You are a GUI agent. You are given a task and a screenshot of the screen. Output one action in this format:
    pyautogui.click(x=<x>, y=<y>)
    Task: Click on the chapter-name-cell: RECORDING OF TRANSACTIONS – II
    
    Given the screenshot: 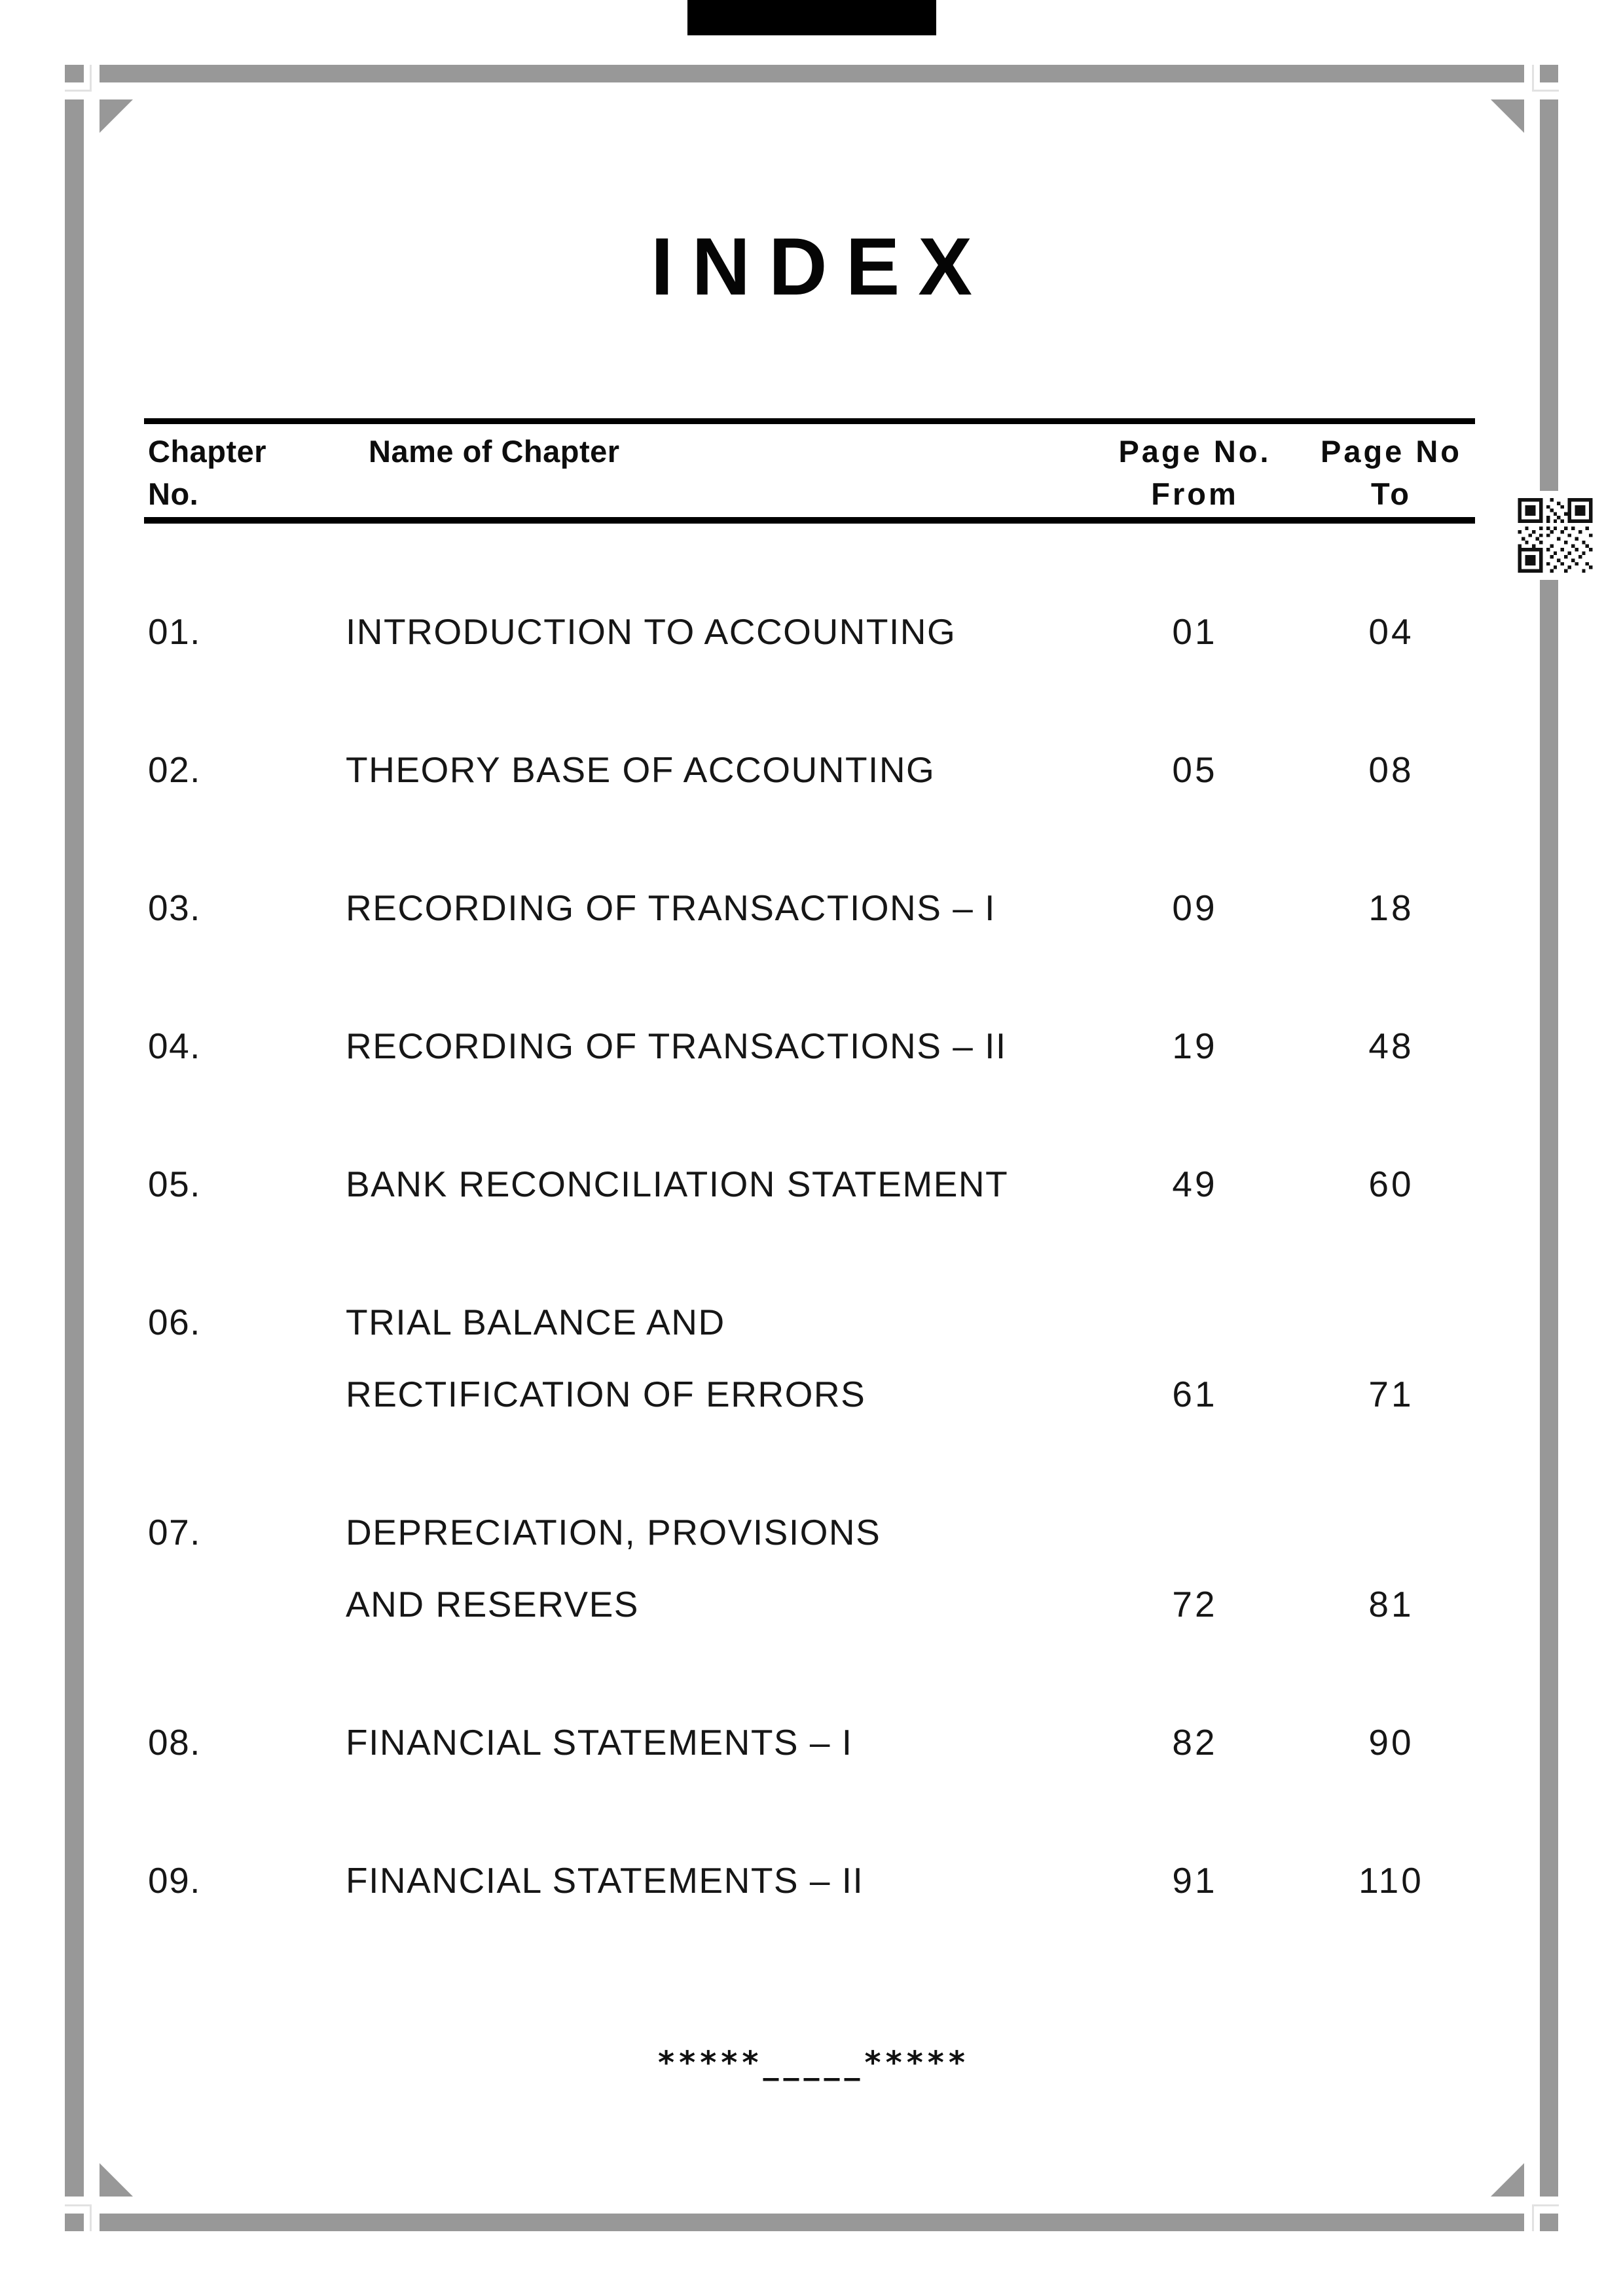 What is the action you would take?
    pyautogui.click(x=676, y=1046)
    